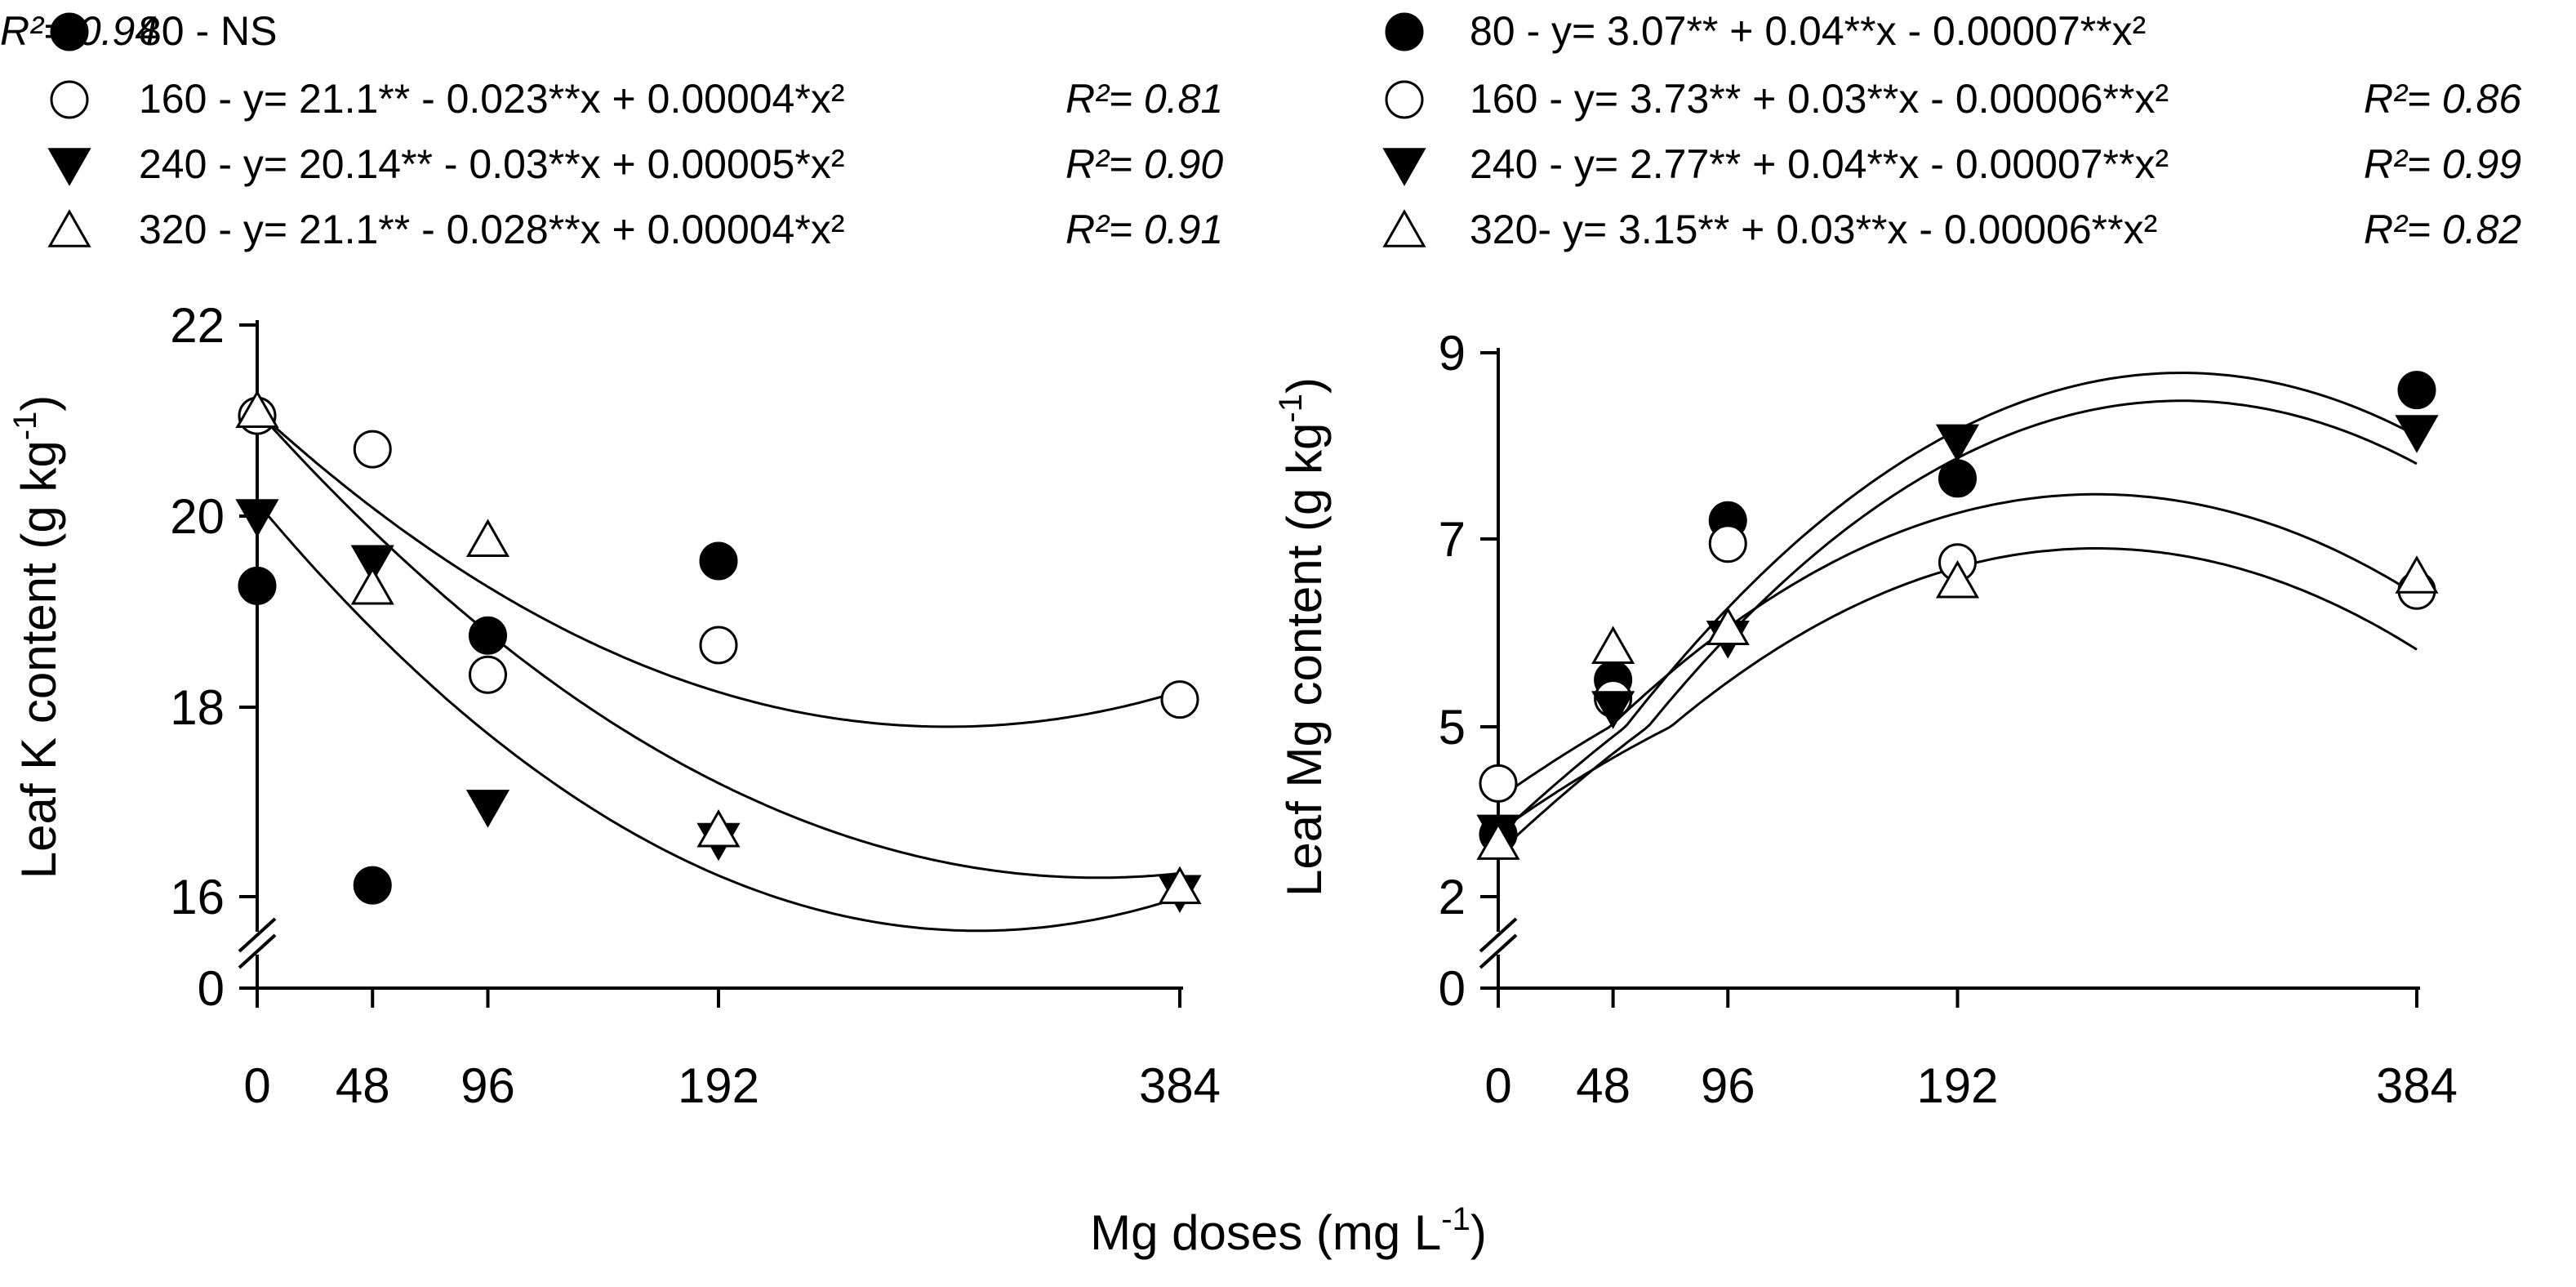 The height and width of the screenshot is (1287, 2576). Describe the element at coordinates (1304, 660) in the screenshot. I see `y-axis-title-main: Leaf Mg content (g kg` at that location.